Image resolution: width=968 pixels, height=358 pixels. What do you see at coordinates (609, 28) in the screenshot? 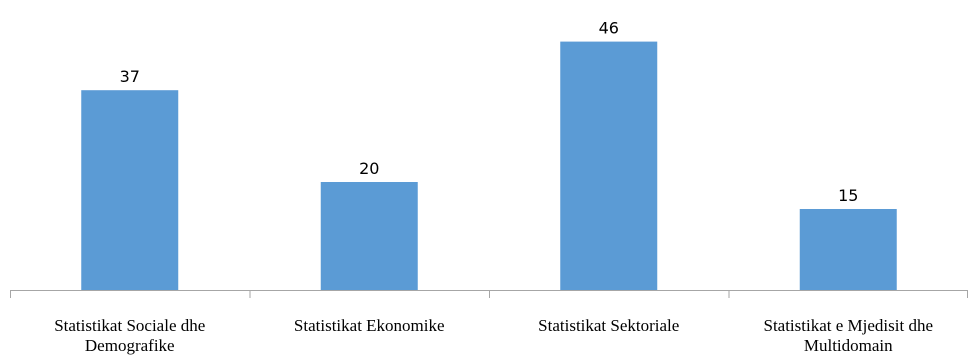
I see `data-label: 46` at bounding box center [609, 28].